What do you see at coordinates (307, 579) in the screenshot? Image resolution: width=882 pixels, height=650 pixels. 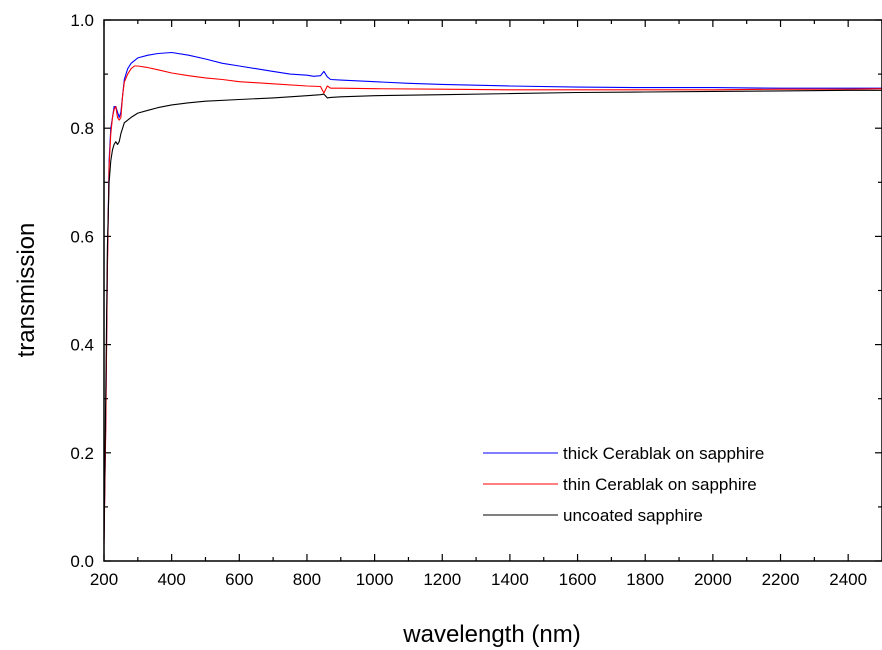 I see `x-tick-label: 800` at bounding box center [307, 579].